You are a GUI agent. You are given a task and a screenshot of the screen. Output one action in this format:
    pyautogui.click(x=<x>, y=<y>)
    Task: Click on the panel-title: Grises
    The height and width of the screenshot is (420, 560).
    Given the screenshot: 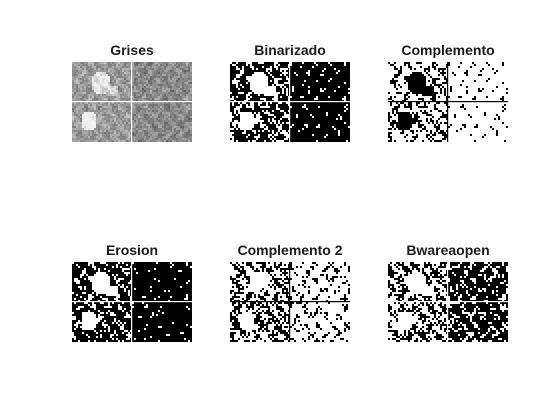 What is the action you would take?
    pyautogui.click(x=132, y=50)
    